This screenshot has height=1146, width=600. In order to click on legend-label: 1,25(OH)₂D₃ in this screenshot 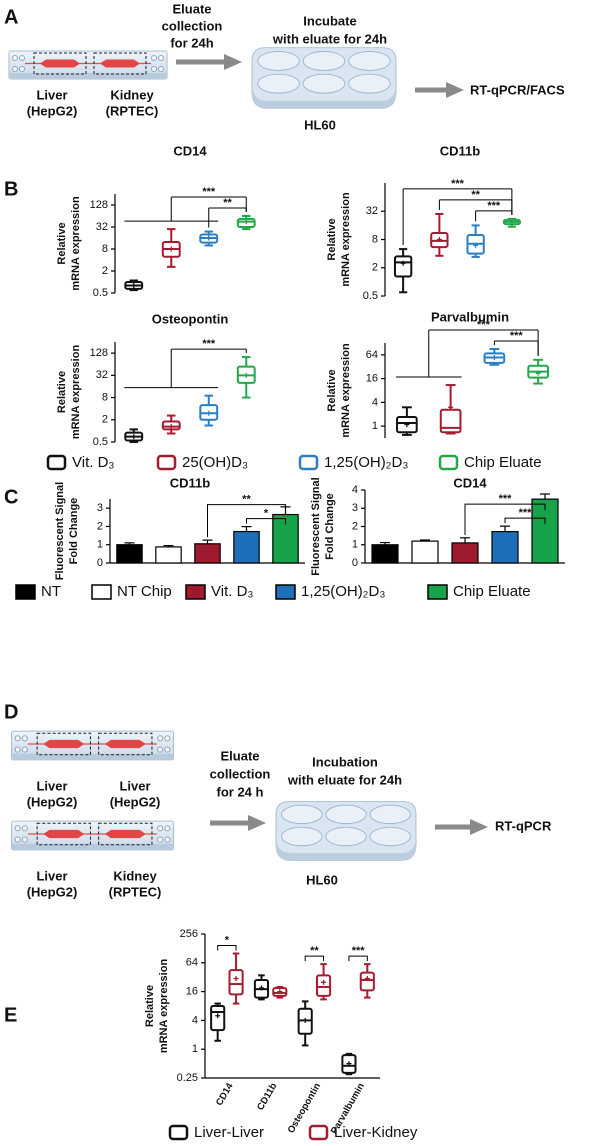, I will do `click(366, 462)`.